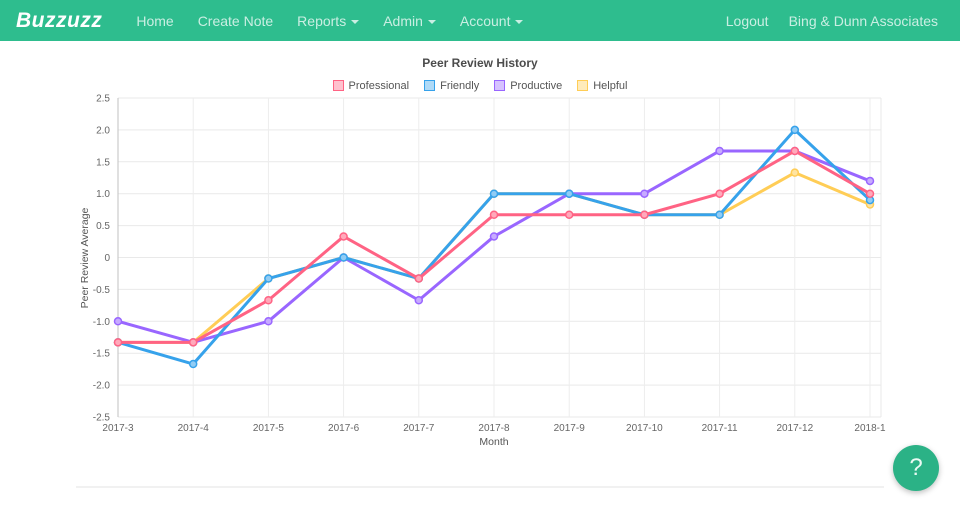 This screenshot has width=960, height=507. Describe the element at coordinates (536, 85) in the screenshot. I see `legend-label: Productive` at that location.